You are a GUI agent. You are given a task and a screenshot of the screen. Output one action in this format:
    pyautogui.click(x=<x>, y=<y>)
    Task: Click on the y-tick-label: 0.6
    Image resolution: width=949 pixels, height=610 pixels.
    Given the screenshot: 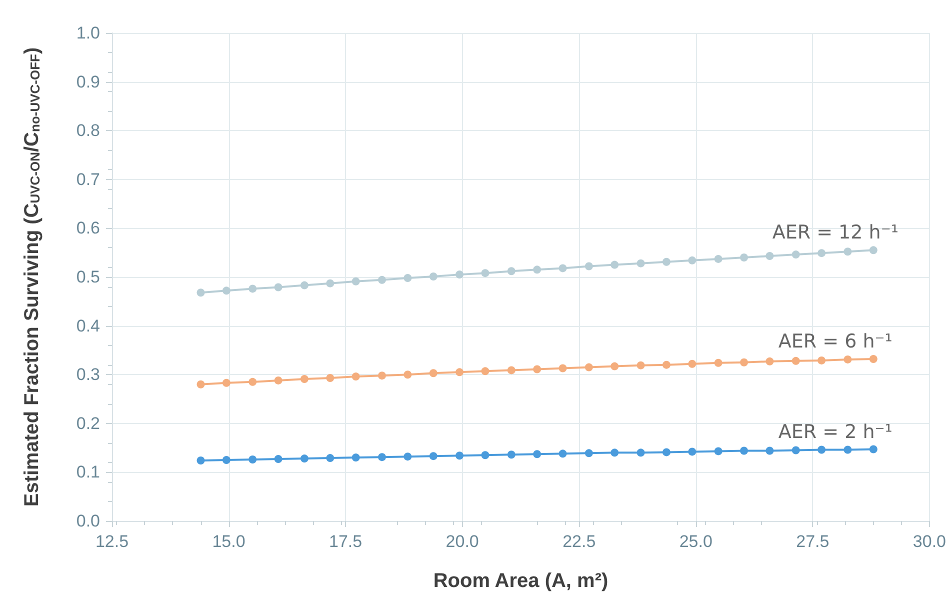 What is the action you would take?
    pyautogui.click(x=88, y=228)
    